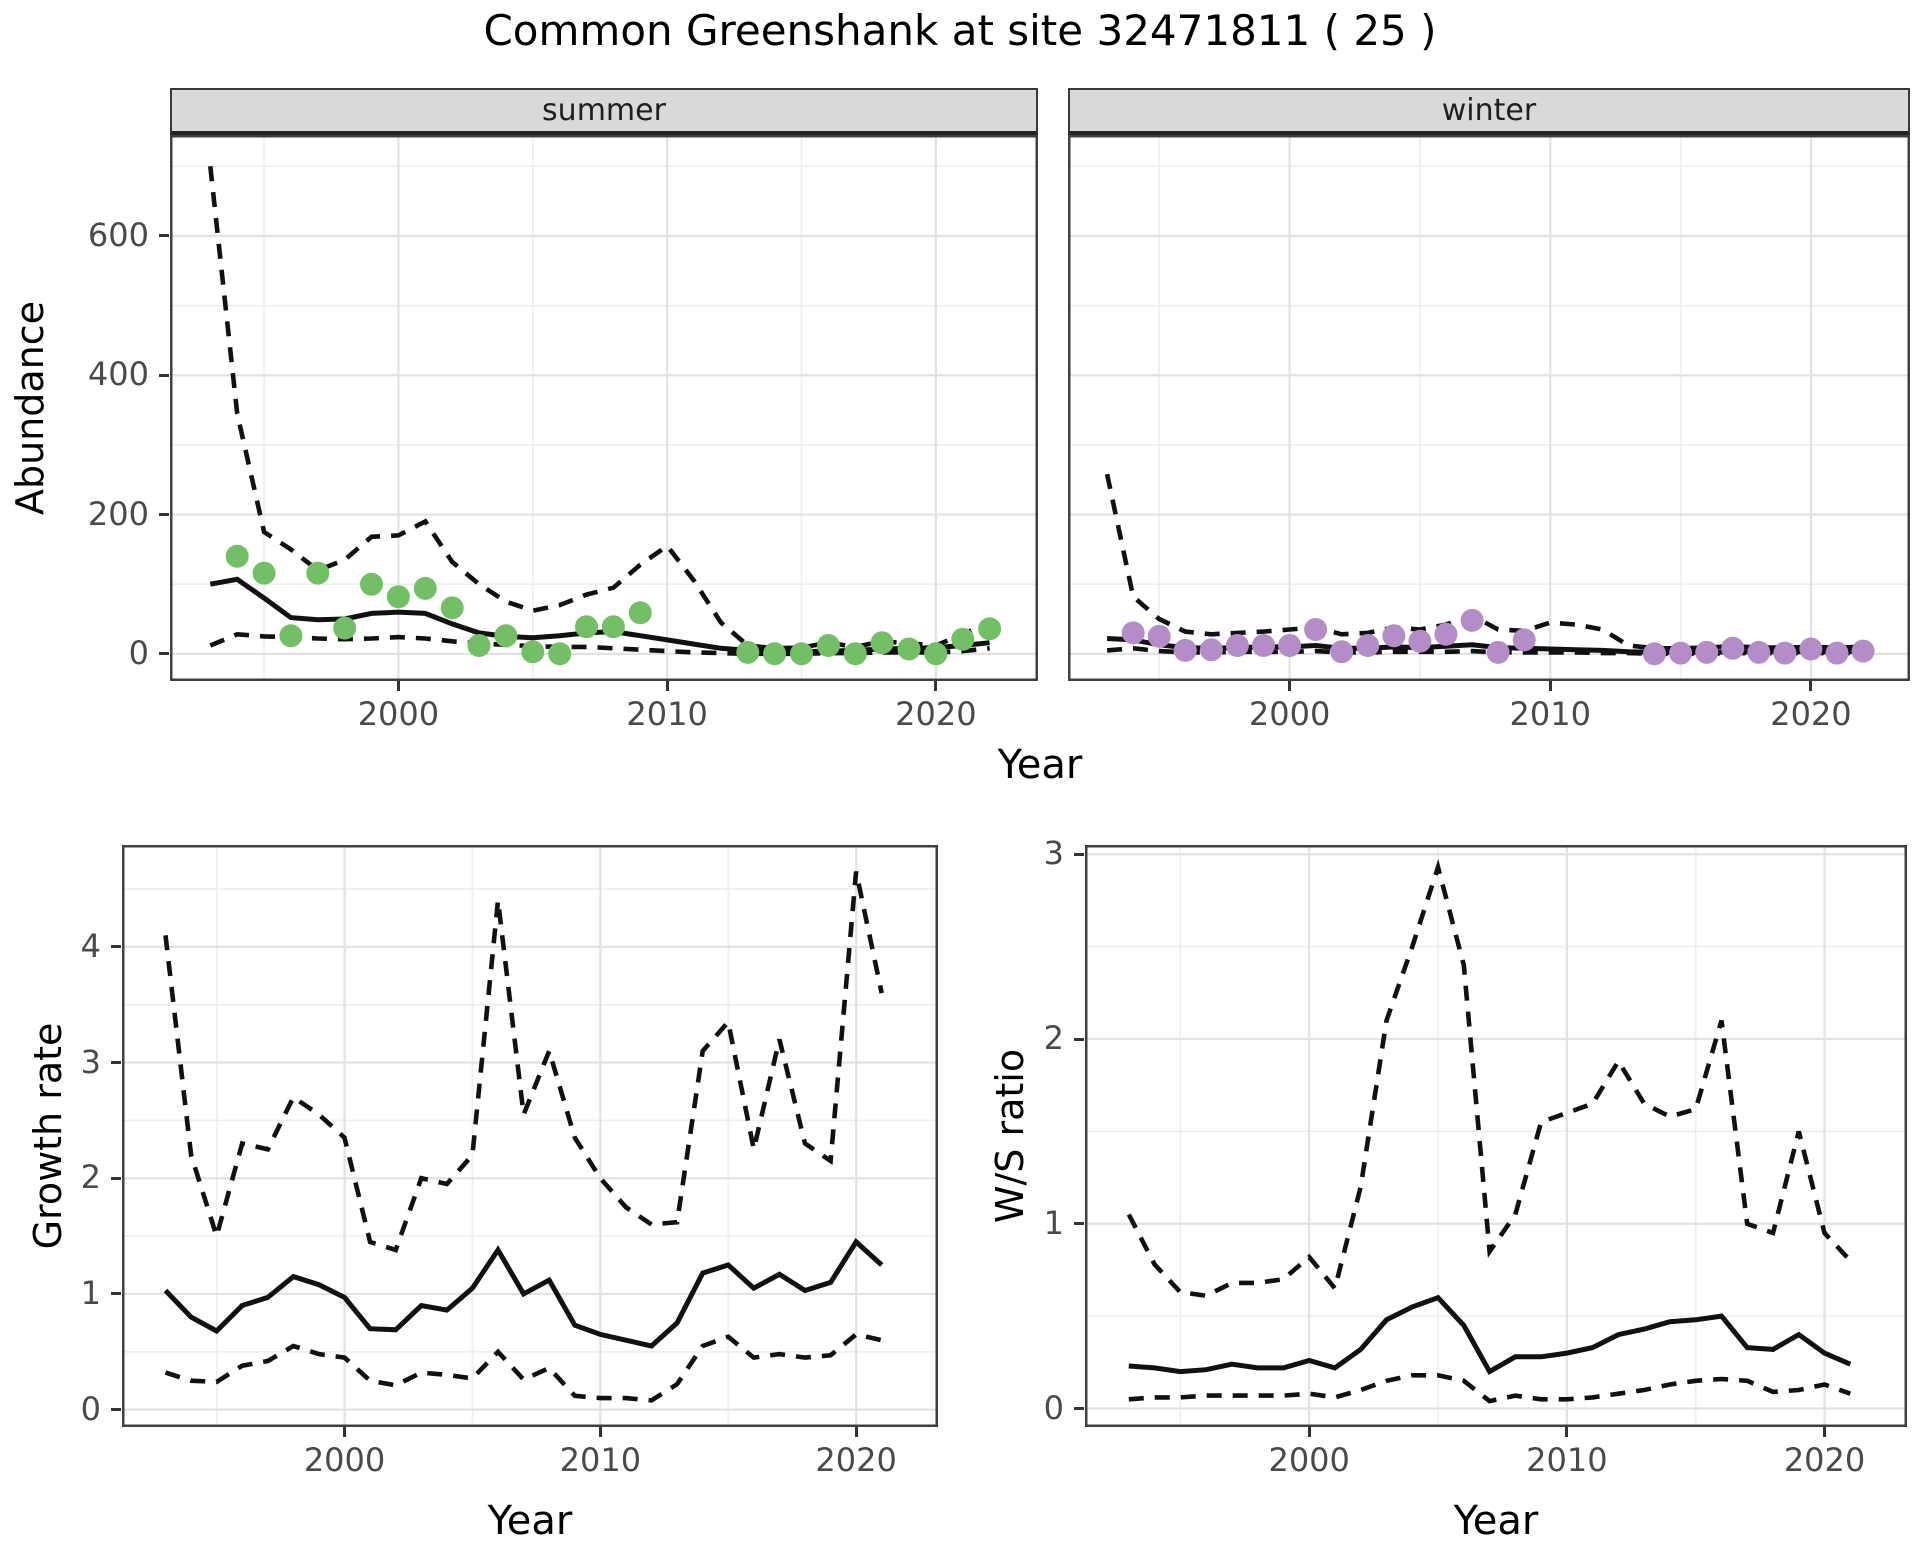 The image size is (1920, 1560). I want to click on facet-strip-summer: summer, so click(604, 111).